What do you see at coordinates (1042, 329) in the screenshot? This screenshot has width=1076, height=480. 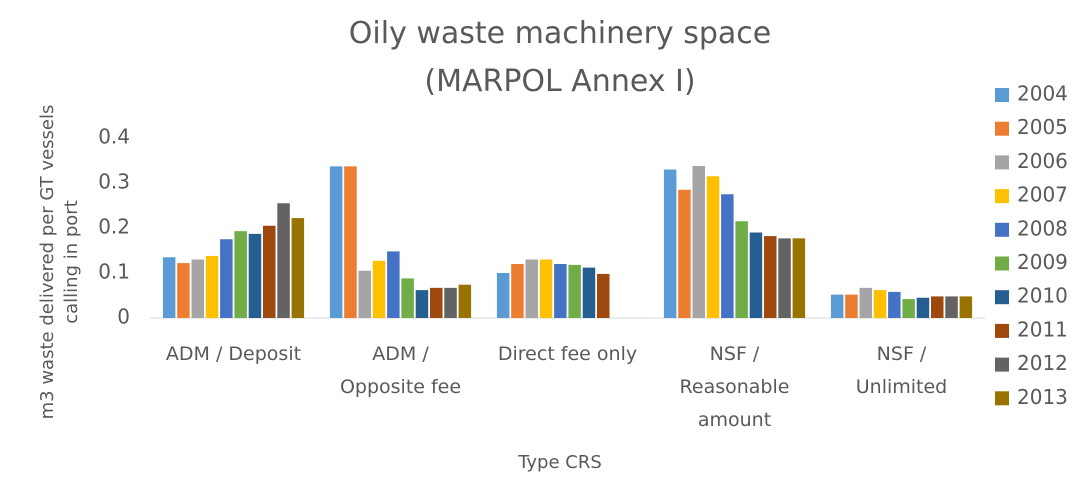 I see `legend-label: 2011` at bounding box center [1042, 329].